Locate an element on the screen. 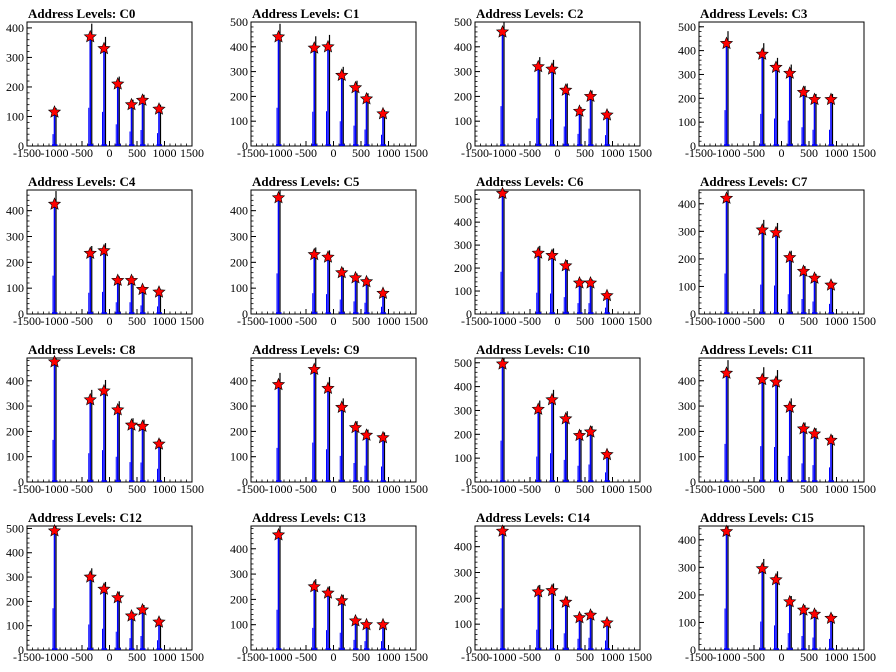 The image size is (896, 672). chart-title: Address Levels: C4 is located at coordinates (82, 181).